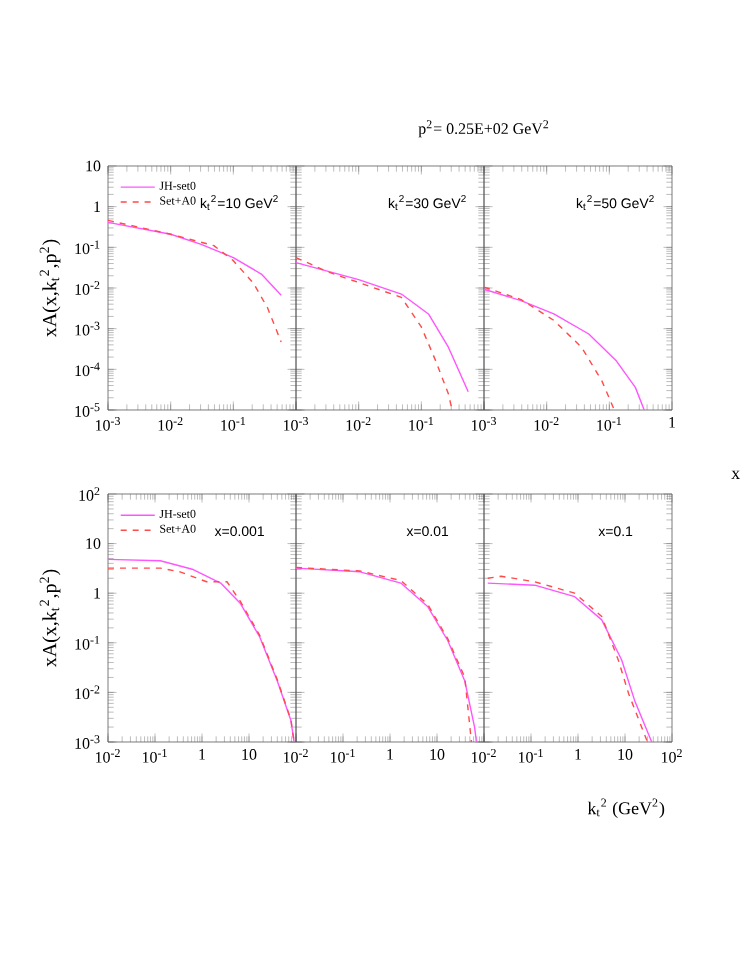  I want to click on x-axis-title: x, so click(735, 474).